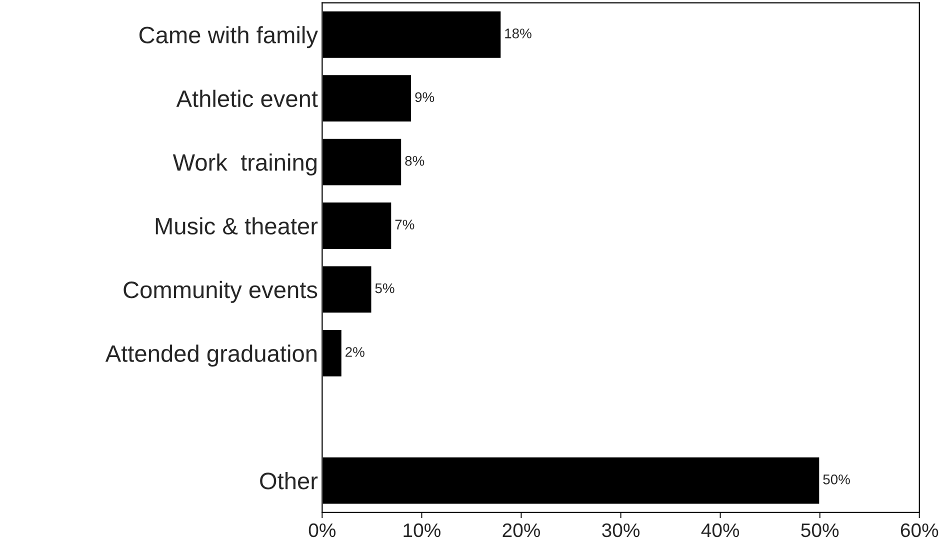 The image size is (942, 554). Describe the element at coordinates (244, 164) in the screenshot. I see `y-tick-label: Work training` at that location.